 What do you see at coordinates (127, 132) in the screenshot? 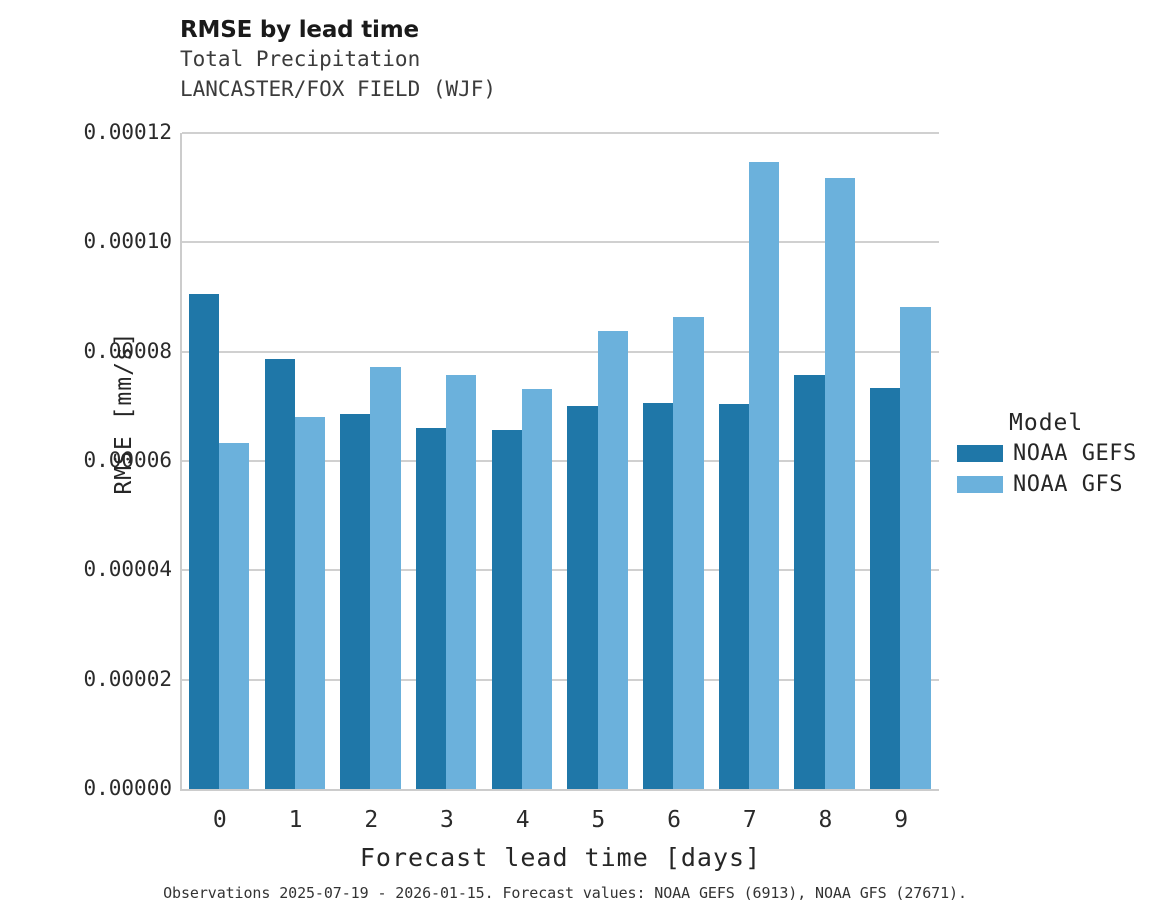
I see `y-tick-label: 0.00012` at bounding box center [127, 132].